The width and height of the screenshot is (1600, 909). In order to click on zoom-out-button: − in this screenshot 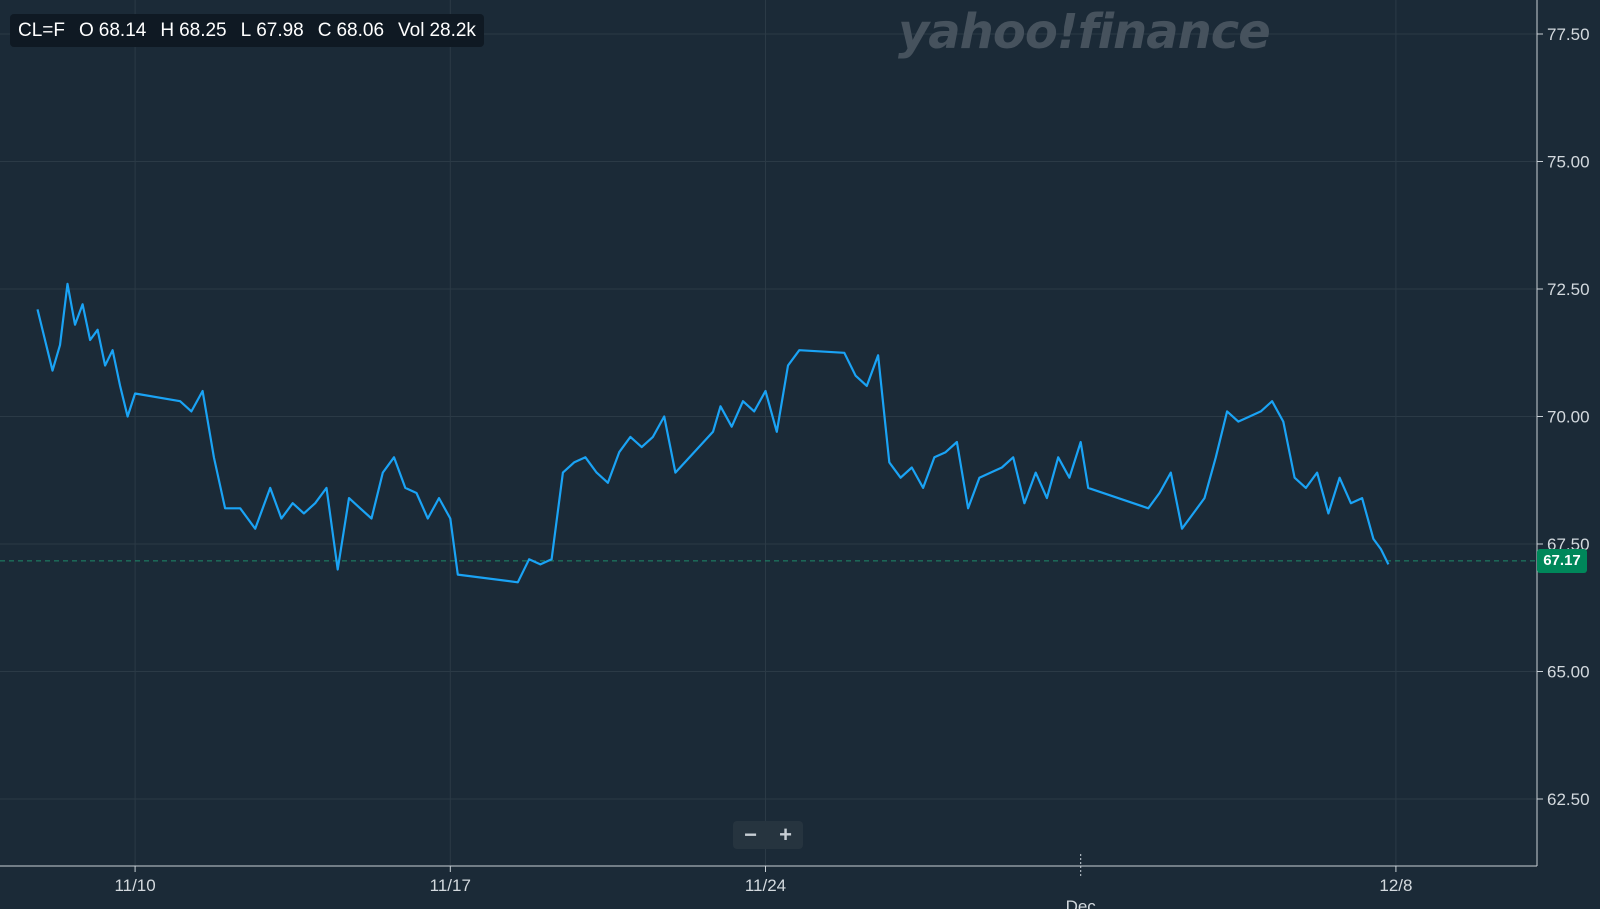, I will do `click(750, 834)`.